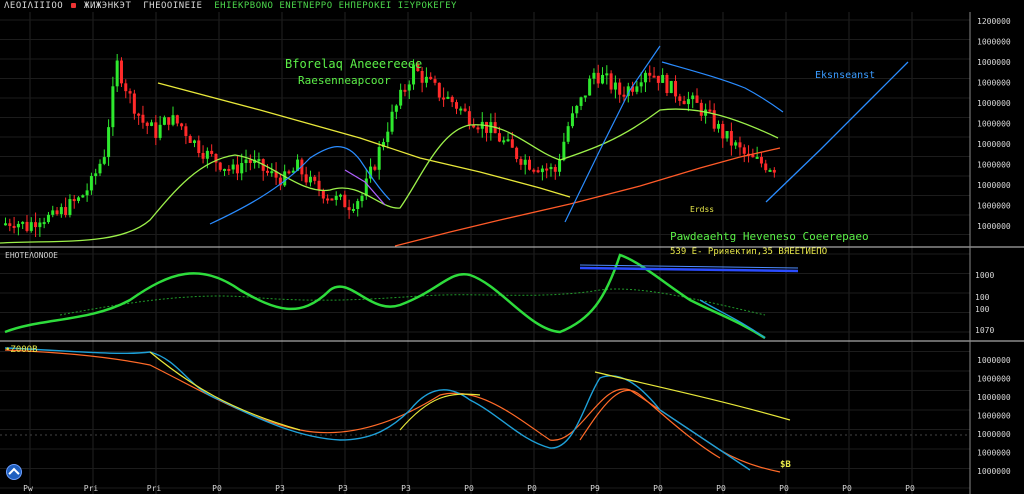 The width and height of the screenshot is (1024, 494). I want to click on price-tick-label: 1200000, so click(994, 21).